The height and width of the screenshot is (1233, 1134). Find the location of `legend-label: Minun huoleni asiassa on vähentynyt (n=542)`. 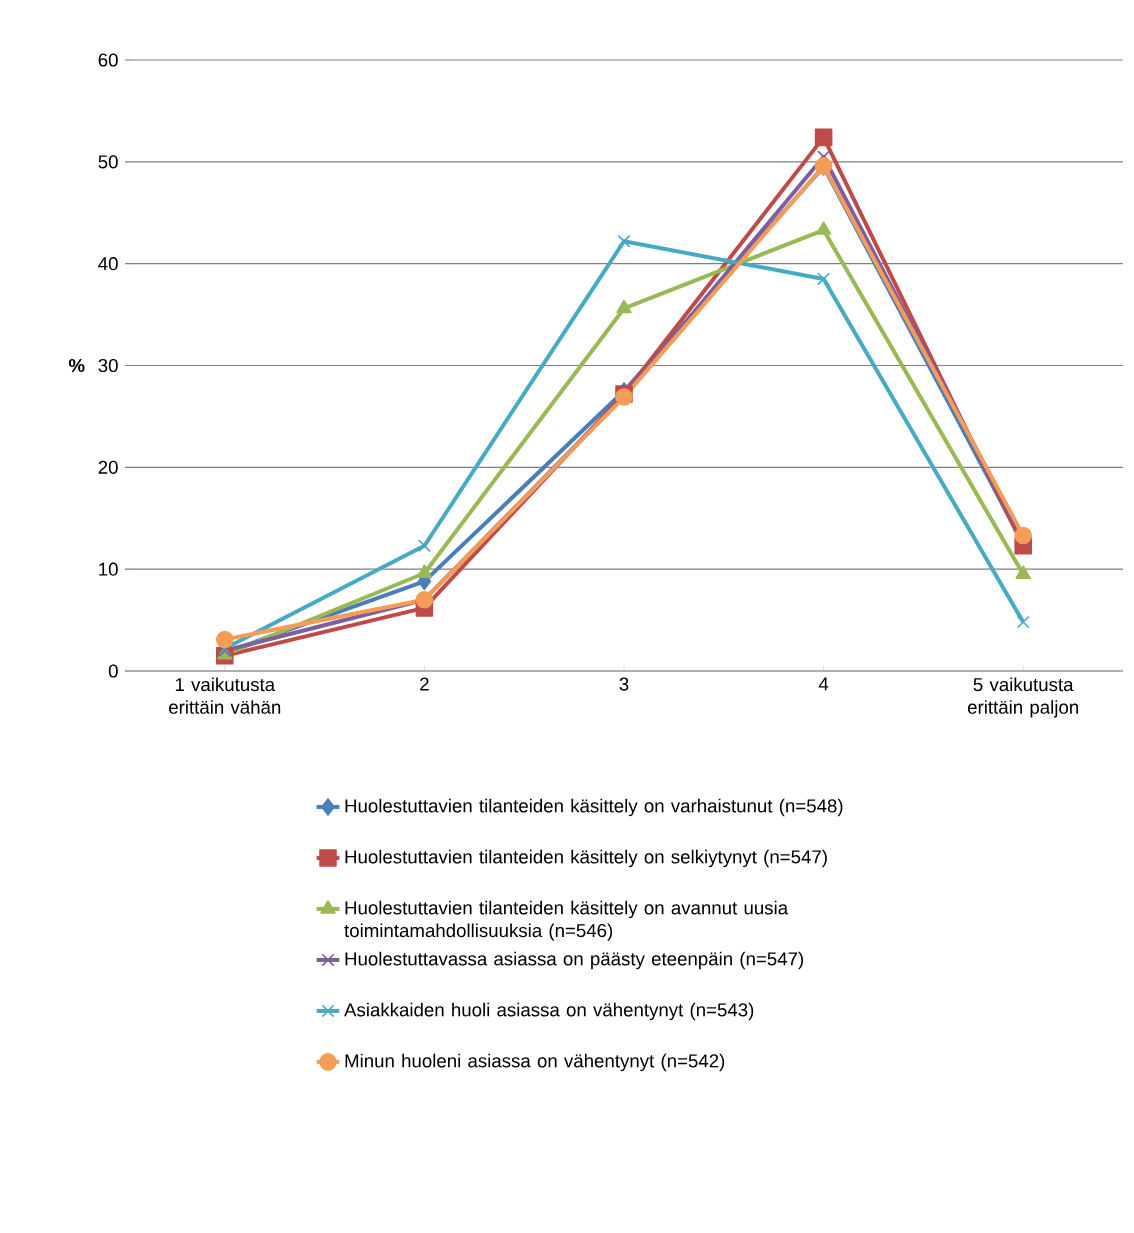

legend-label: Minun huoleni asiassa on vähentynyt (n=542) is located at coordinates (535, 1062).